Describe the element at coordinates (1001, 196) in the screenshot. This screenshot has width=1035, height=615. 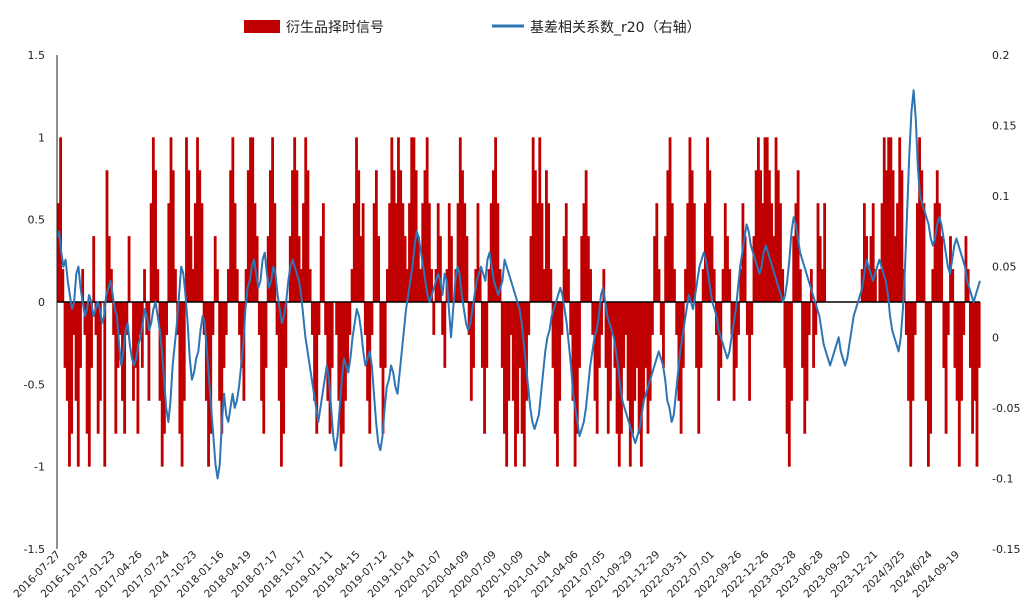
I see `right-tick-label: 0.1` at that location.